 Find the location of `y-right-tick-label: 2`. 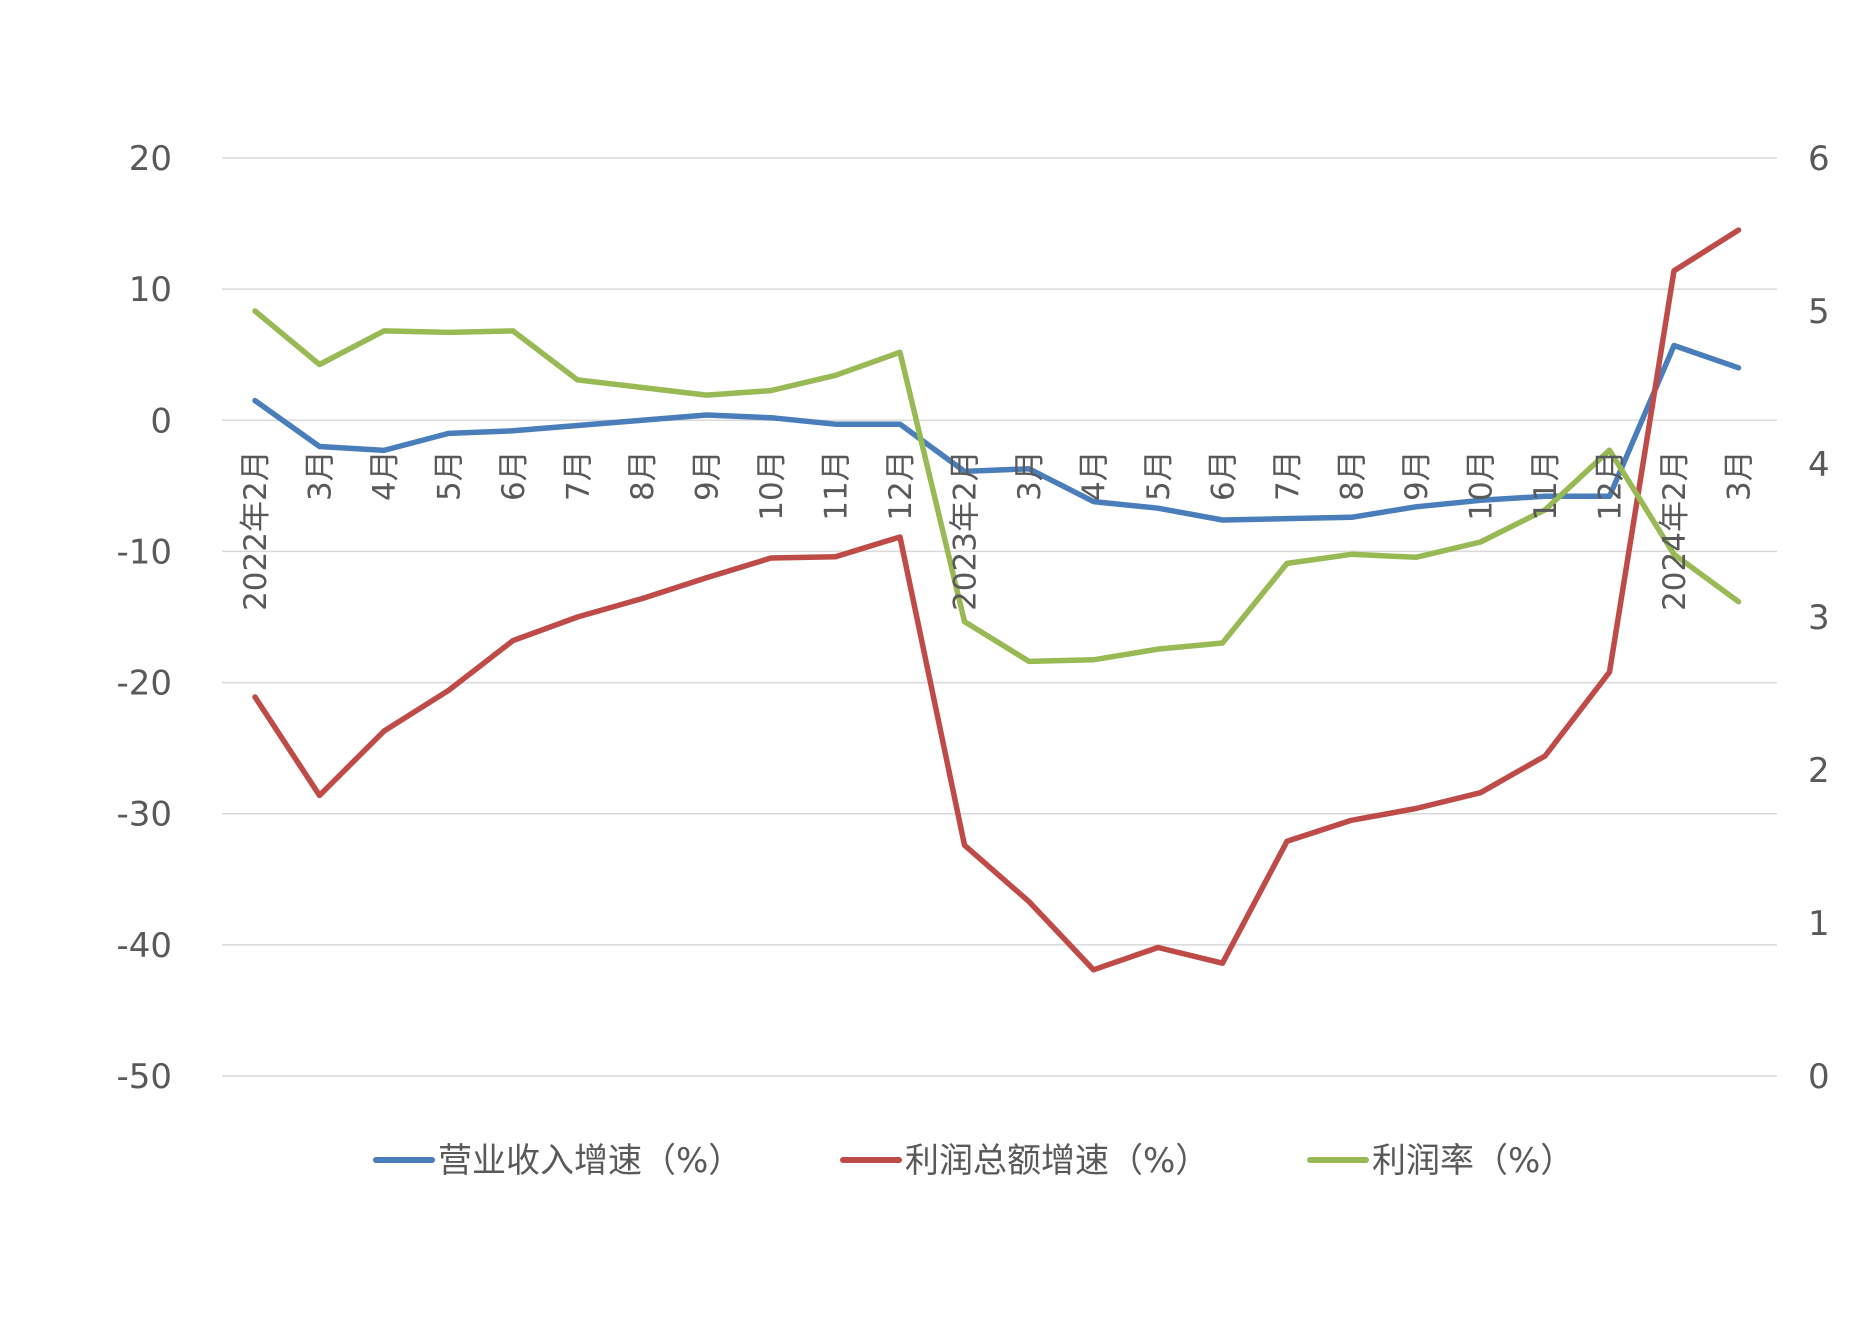

y-right-tick-label: 2 is located at coordinates (1819, 771).